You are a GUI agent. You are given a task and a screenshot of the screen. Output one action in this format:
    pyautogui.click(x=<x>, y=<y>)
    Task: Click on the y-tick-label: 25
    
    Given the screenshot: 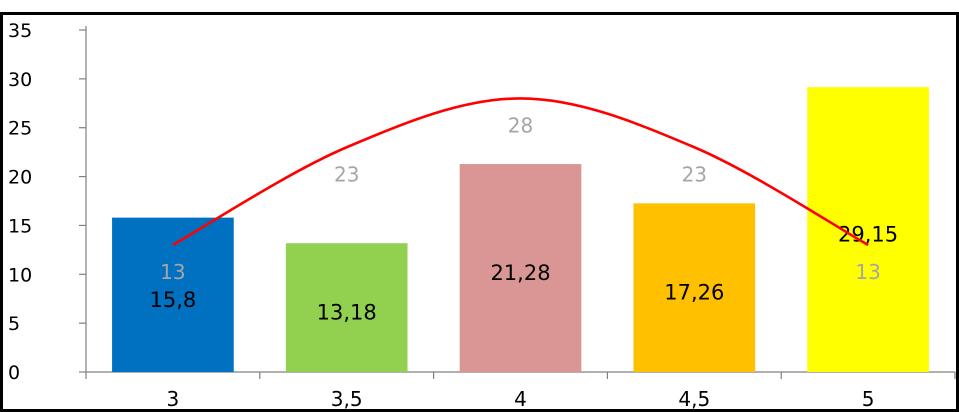 What is the action you would take?
    pyautogui.click(x=20, y=129)
    